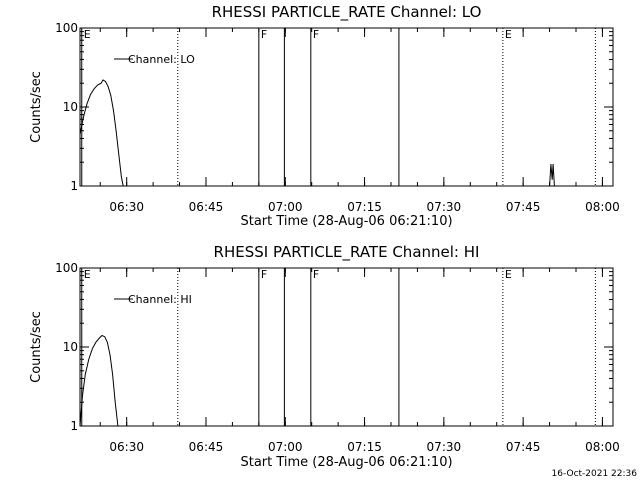 The image size is (640, 480). What do you see at coordinates (160, 299) in the screenshot?
I see `legend-label: Channel: HI` at bounding box center [160, 299].